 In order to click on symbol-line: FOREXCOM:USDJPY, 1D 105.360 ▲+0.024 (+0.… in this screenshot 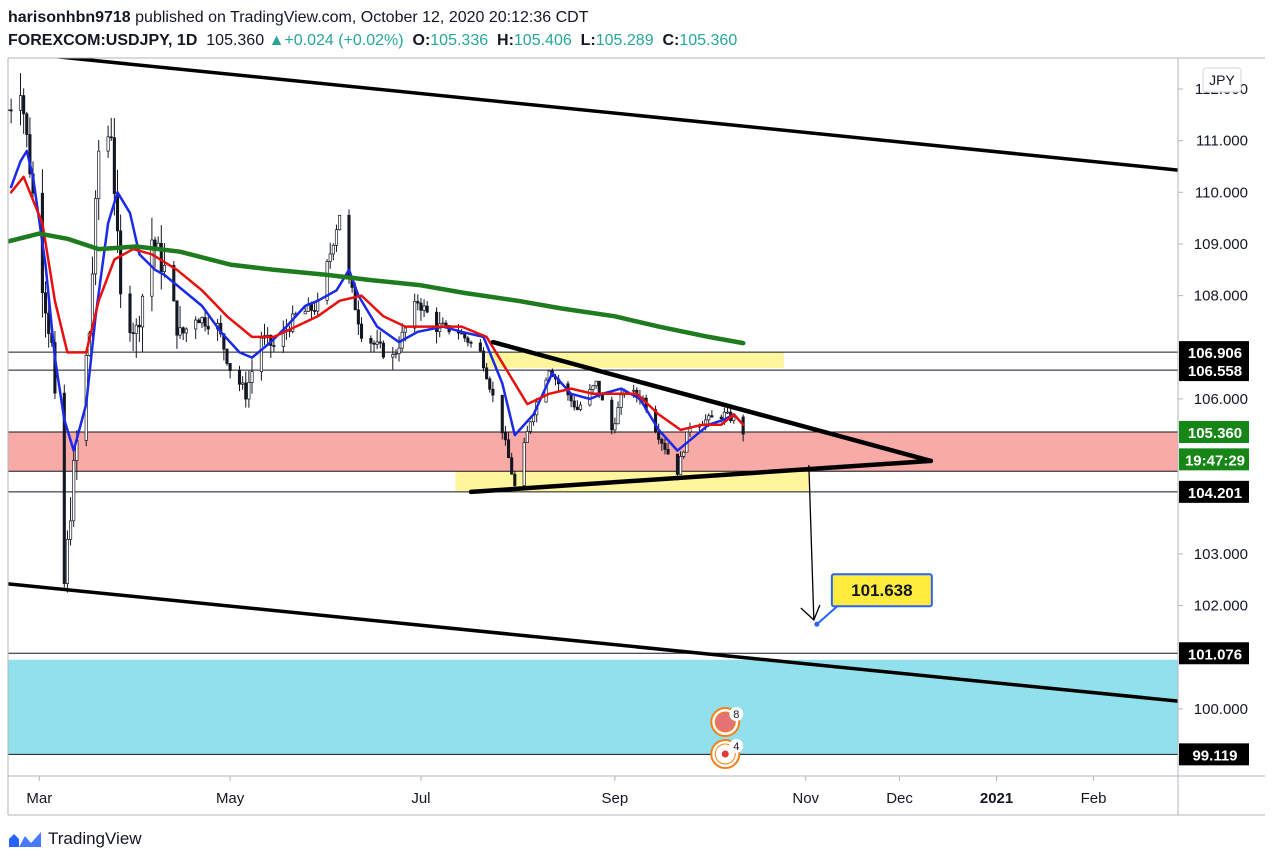, I will do `click(638, 40)`.